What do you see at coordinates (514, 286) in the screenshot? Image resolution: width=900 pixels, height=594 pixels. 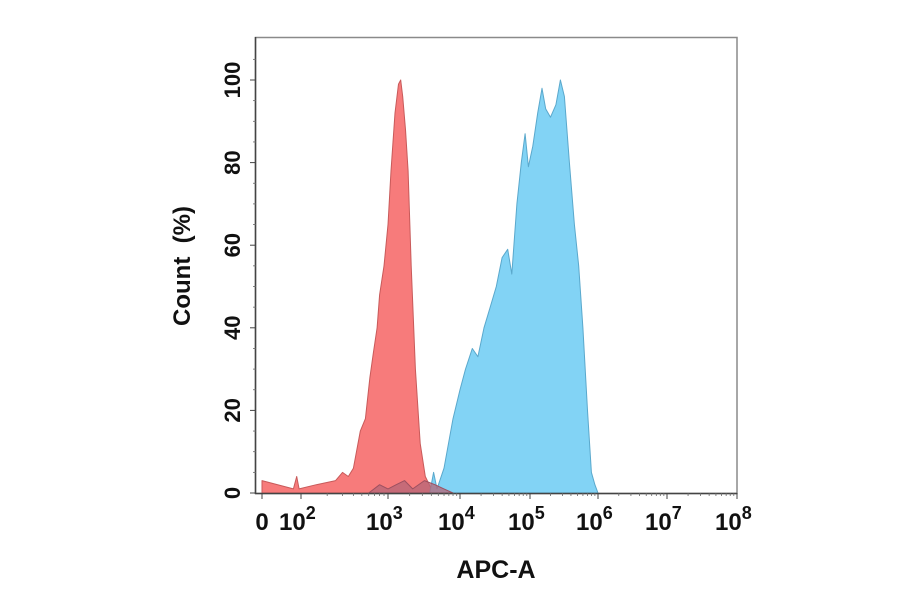 I see `target-protein-histogram` at bounding box center [514, 286].